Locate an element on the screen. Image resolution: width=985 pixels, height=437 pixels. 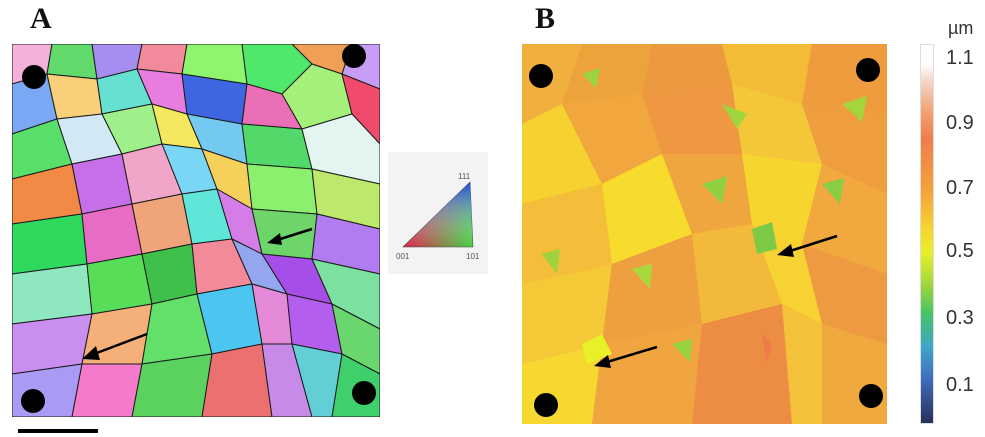
colorbar-unit: µm is located at coordinates (961, 28).